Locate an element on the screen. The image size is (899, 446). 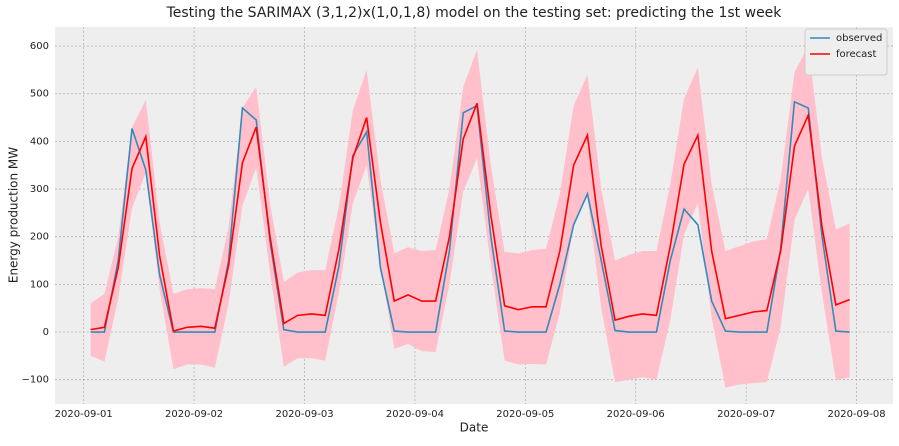
y-tick-label: 100 is located at coordinates (39, 284).